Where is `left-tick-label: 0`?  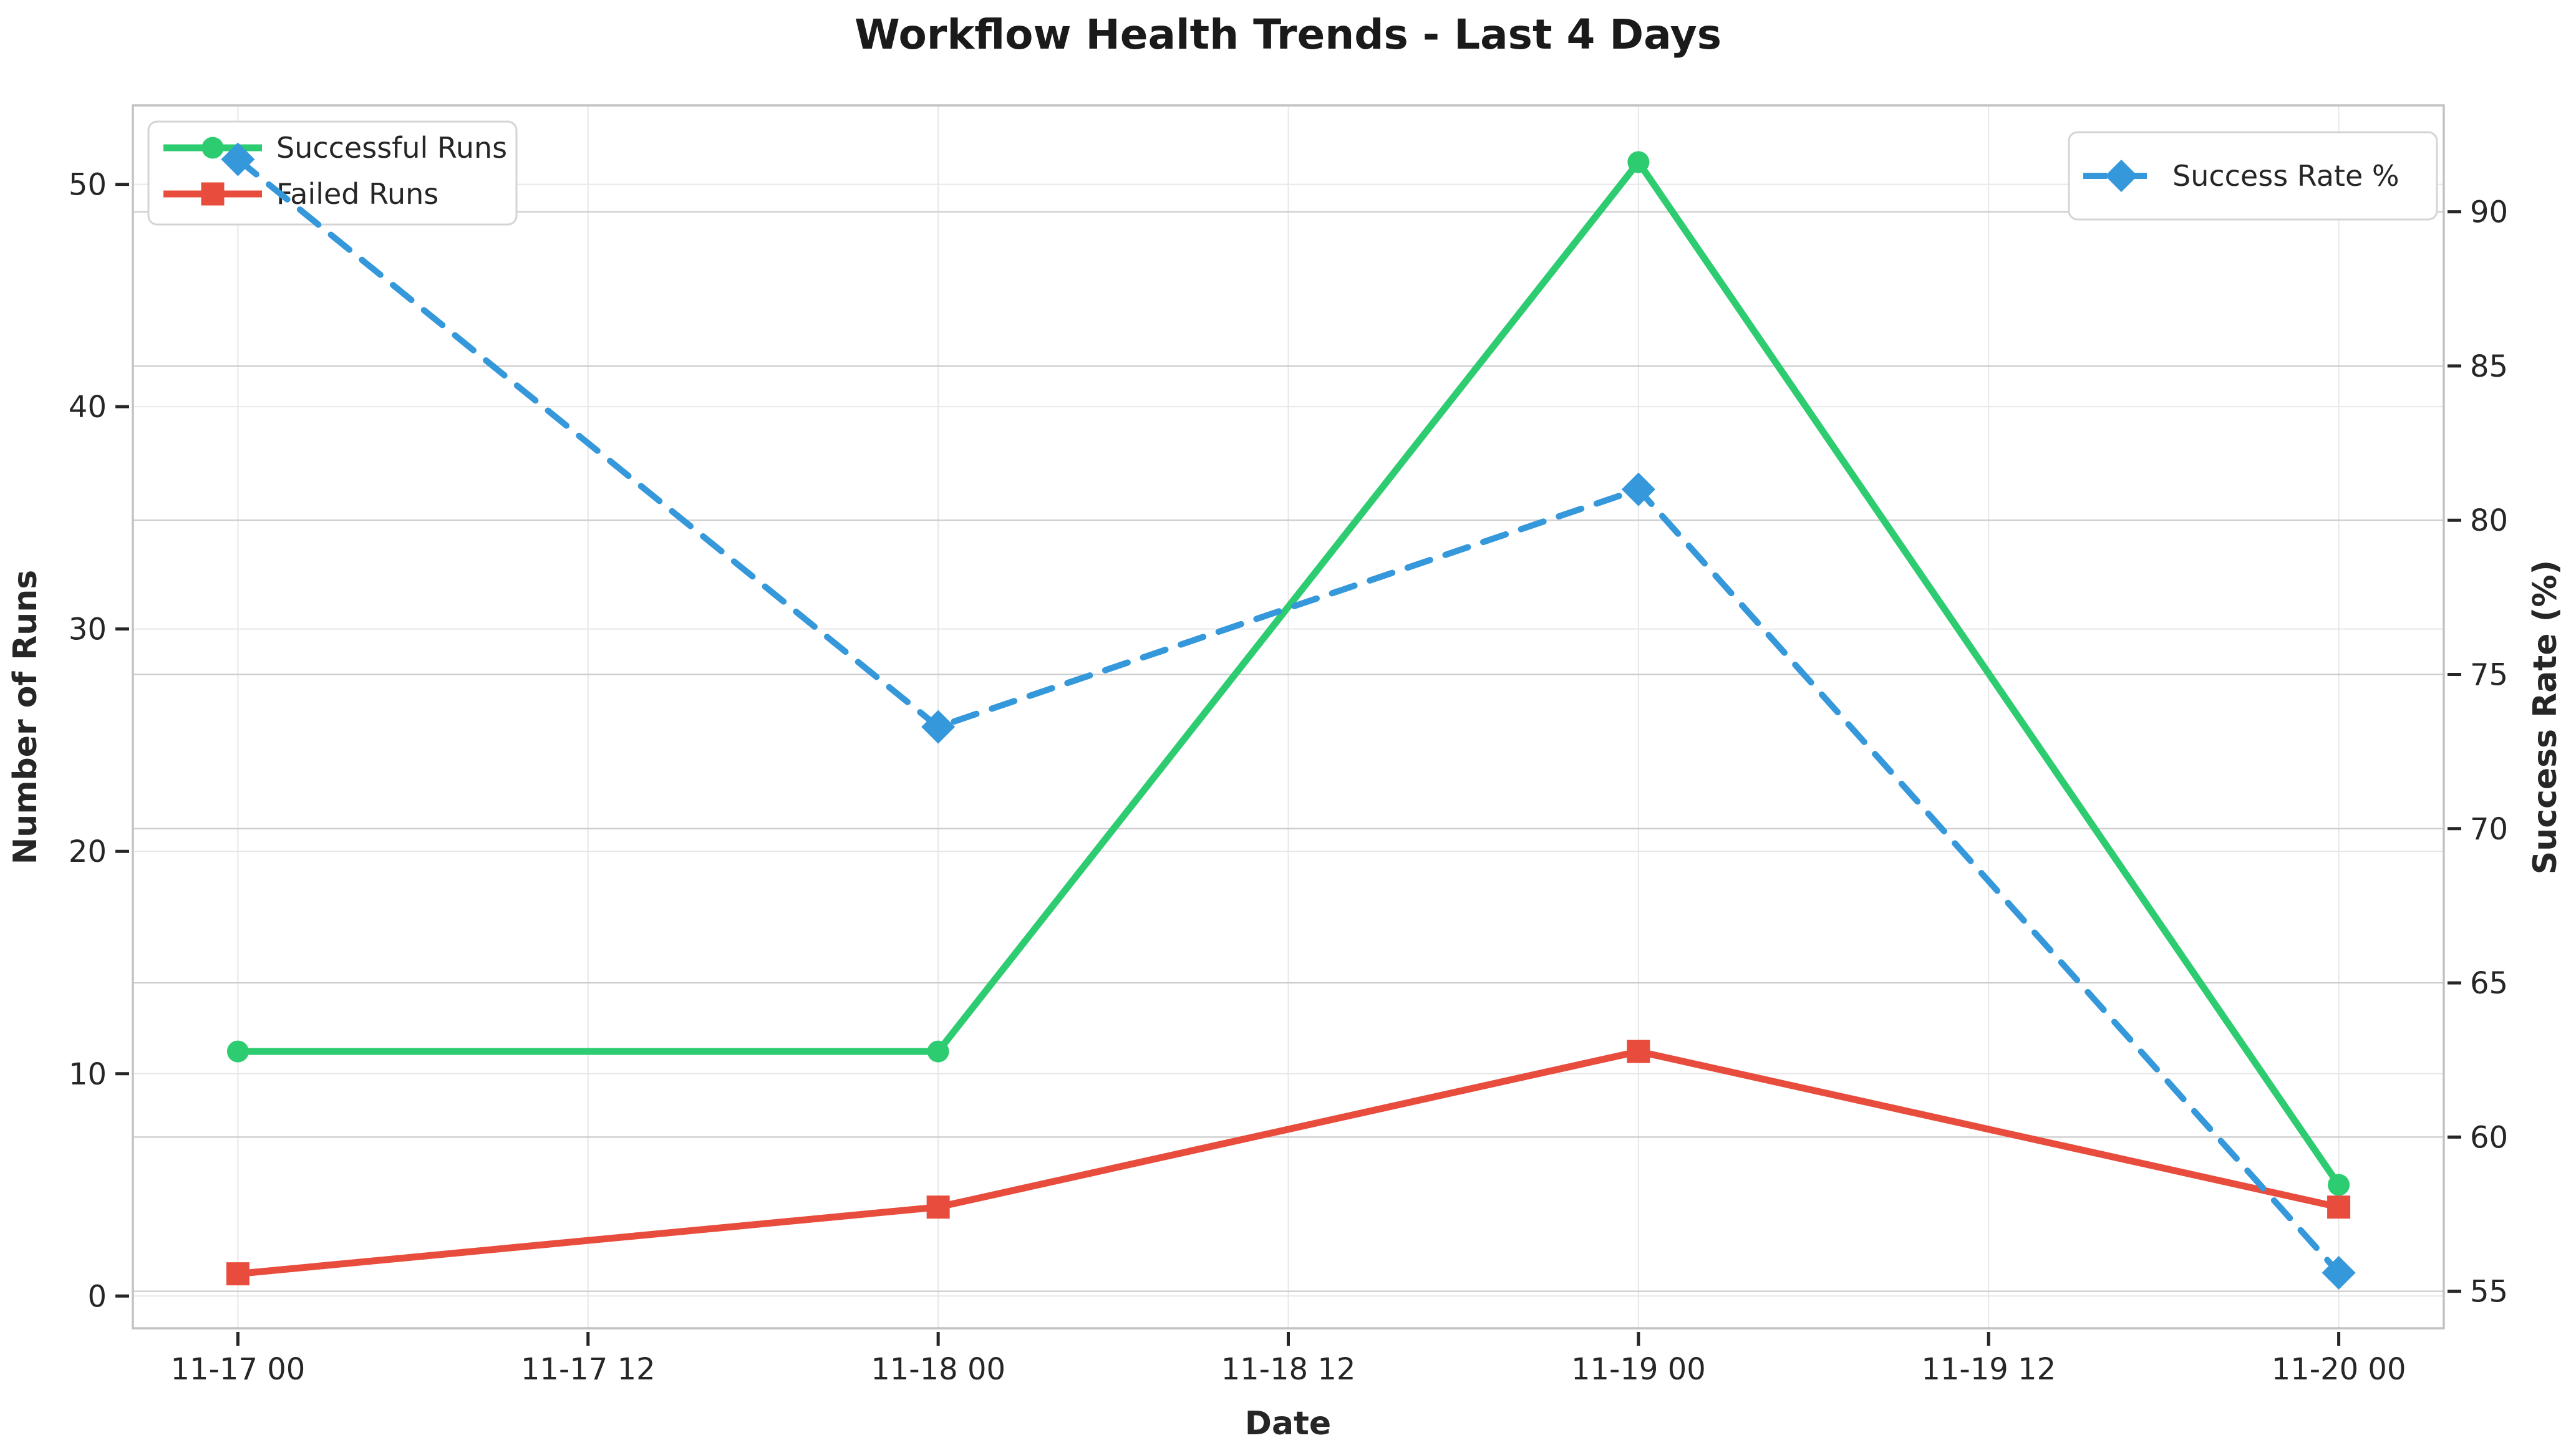
left-tick-label: 0 is located at coordinates (97, 1296).